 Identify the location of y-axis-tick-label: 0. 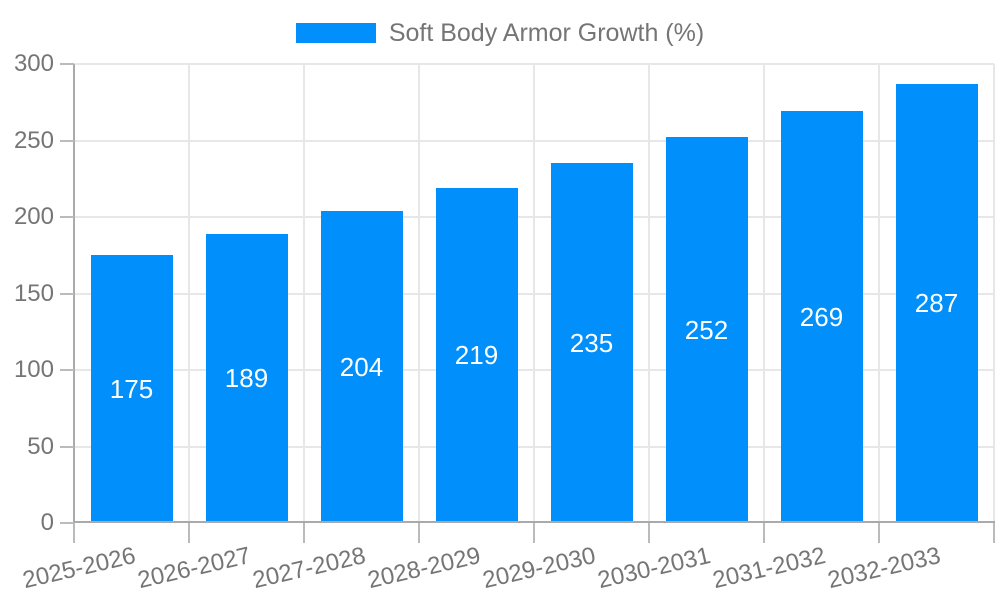
(47, 522).